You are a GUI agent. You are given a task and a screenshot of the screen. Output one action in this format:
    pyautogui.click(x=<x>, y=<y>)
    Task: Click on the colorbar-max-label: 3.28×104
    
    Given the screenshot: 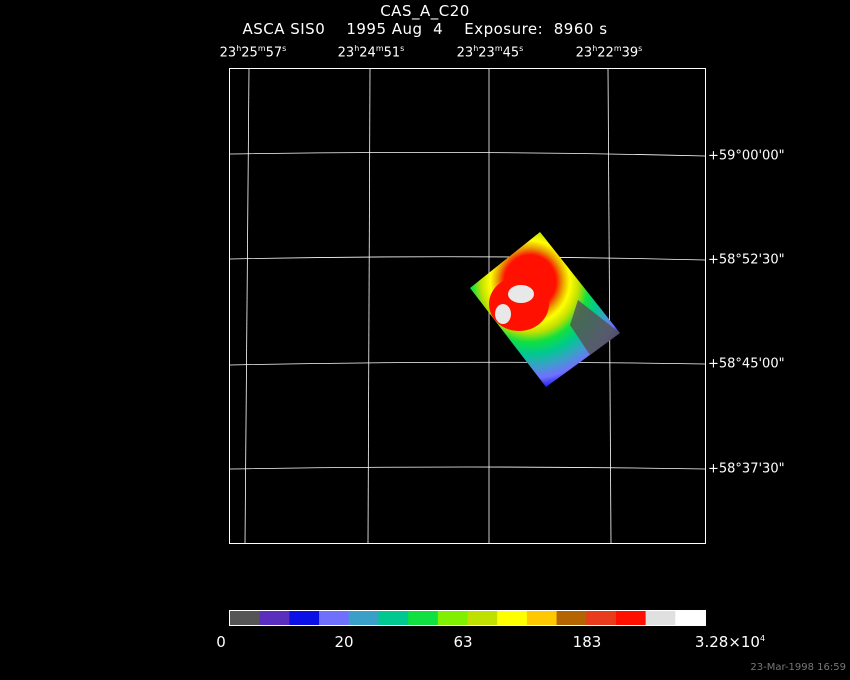 What is the action you would take?
    pyautogui.click(x=730, y=642)
    